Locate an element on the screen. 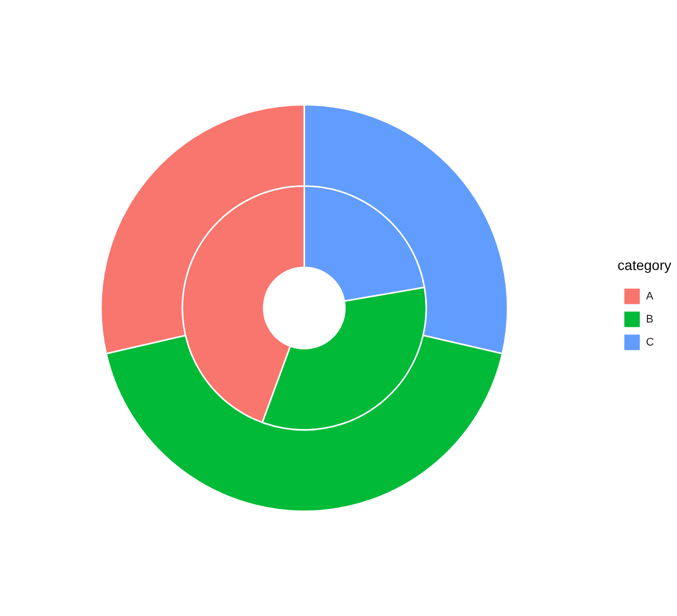 The width and height of the screenshot is (677, 616). legend-label: C is located at coordinates (650, 342).